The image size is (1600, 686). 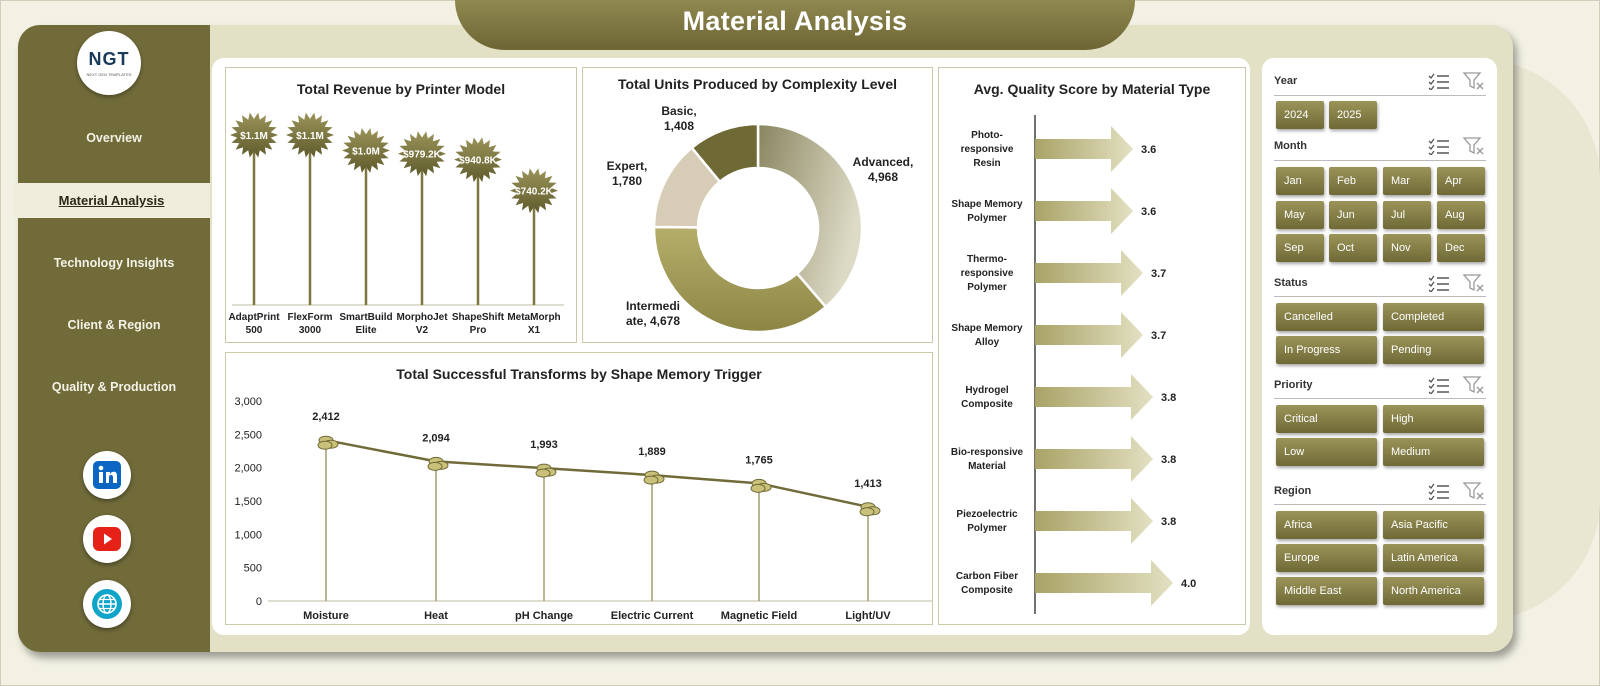 I want to click on transforms-marker, so click(x=758, y=488).